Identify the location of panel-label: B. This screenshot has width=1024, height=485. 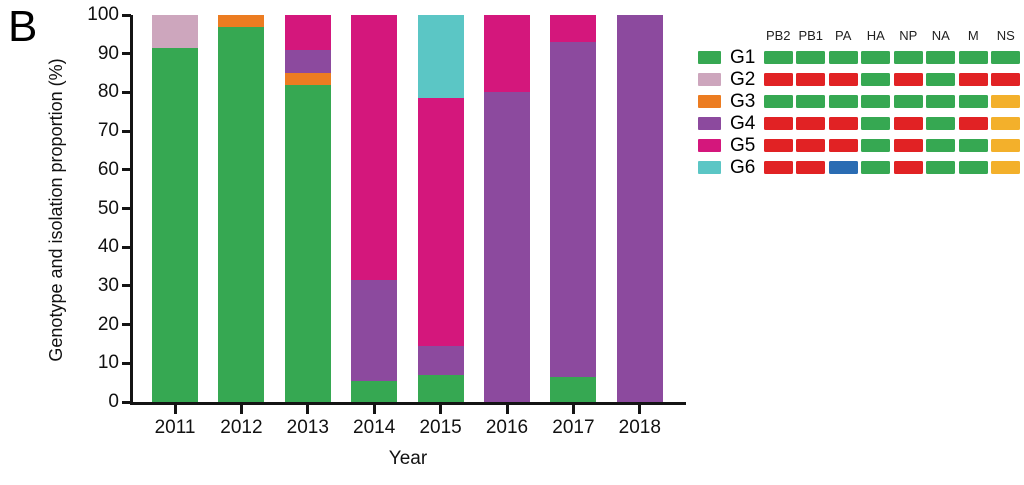
(23, 26).